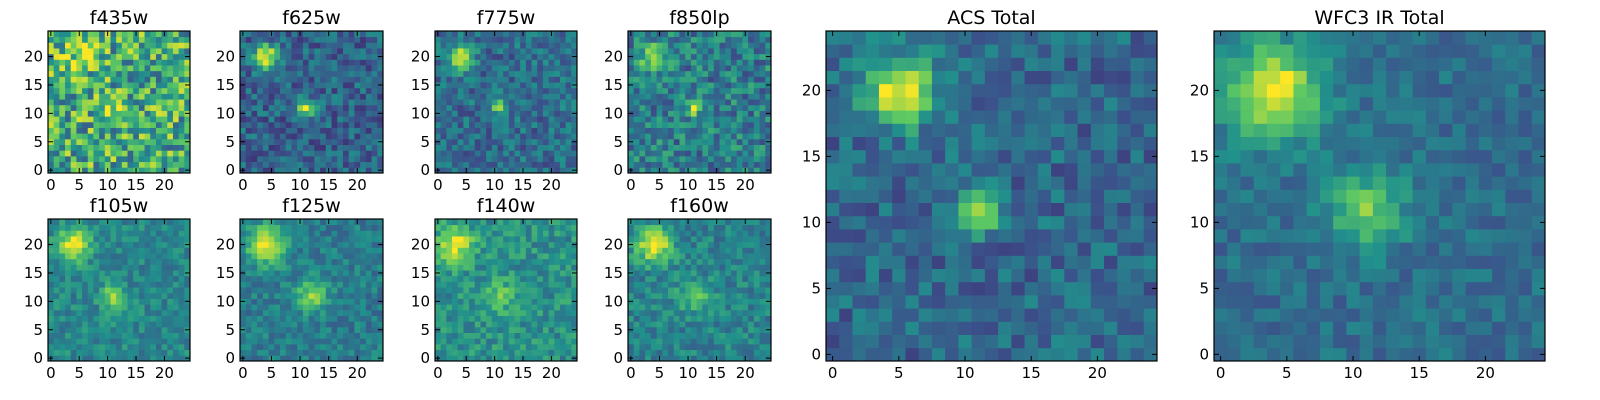 This screenshot has height=400, width=1600. What do you see at coordinates (79, 185) in the screenshot?
I see `x-tick-label: 5` at bounding box center [79, 185].